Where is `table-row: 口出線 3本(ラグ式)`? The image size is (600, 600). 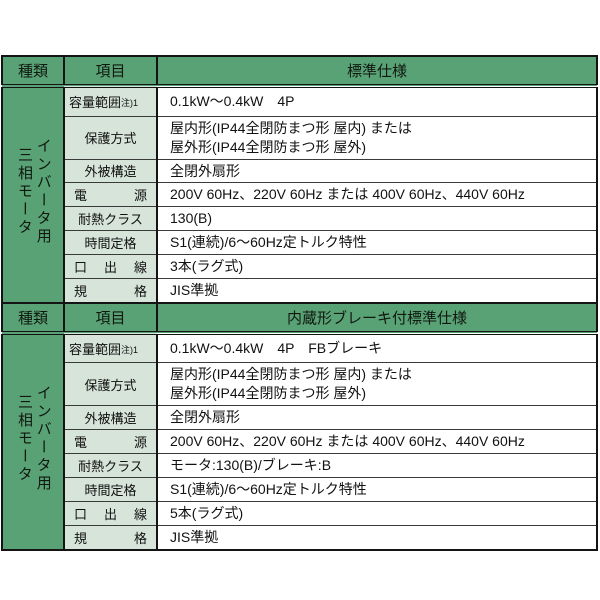
table-row: 口出線 3本(ラグ式) is located at coordinates (300, 266).